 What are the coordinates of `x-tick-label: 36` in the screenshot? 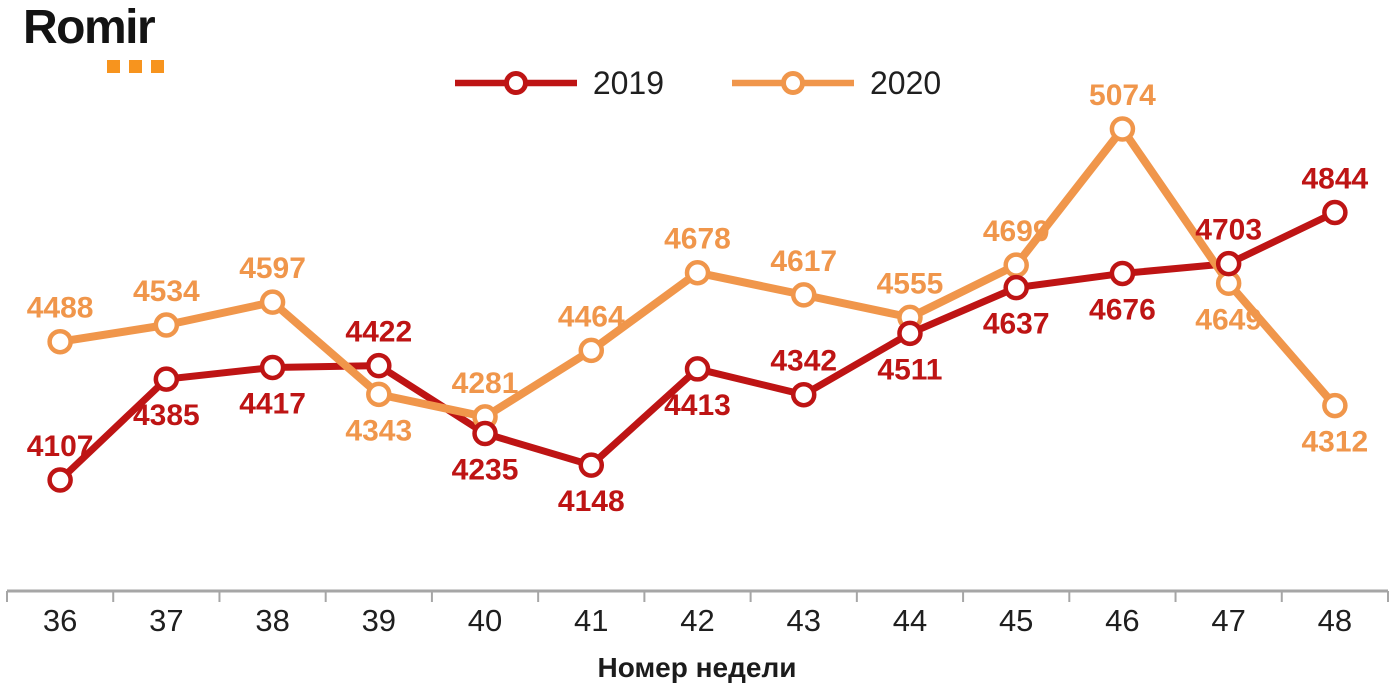 It's located at (60, 620).